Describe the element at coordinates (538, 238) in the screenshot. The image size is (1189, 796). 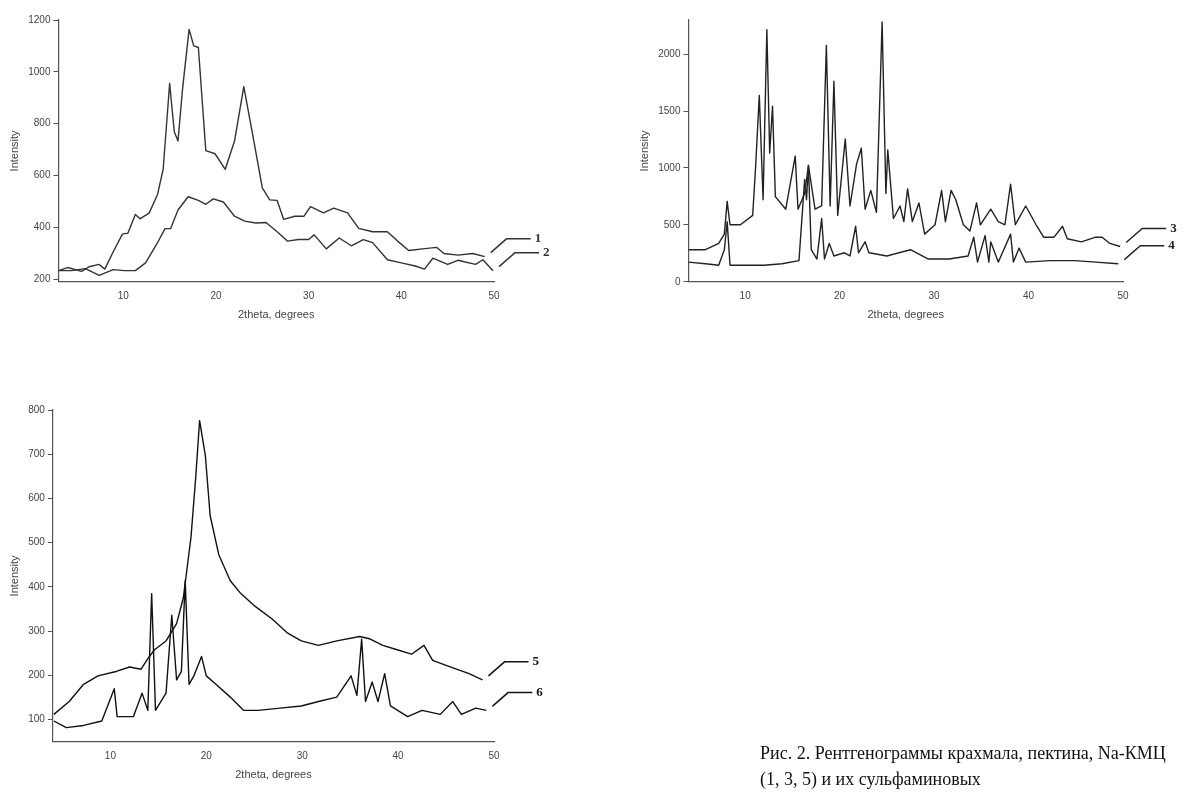
I see `legend-label: 1` at that location.